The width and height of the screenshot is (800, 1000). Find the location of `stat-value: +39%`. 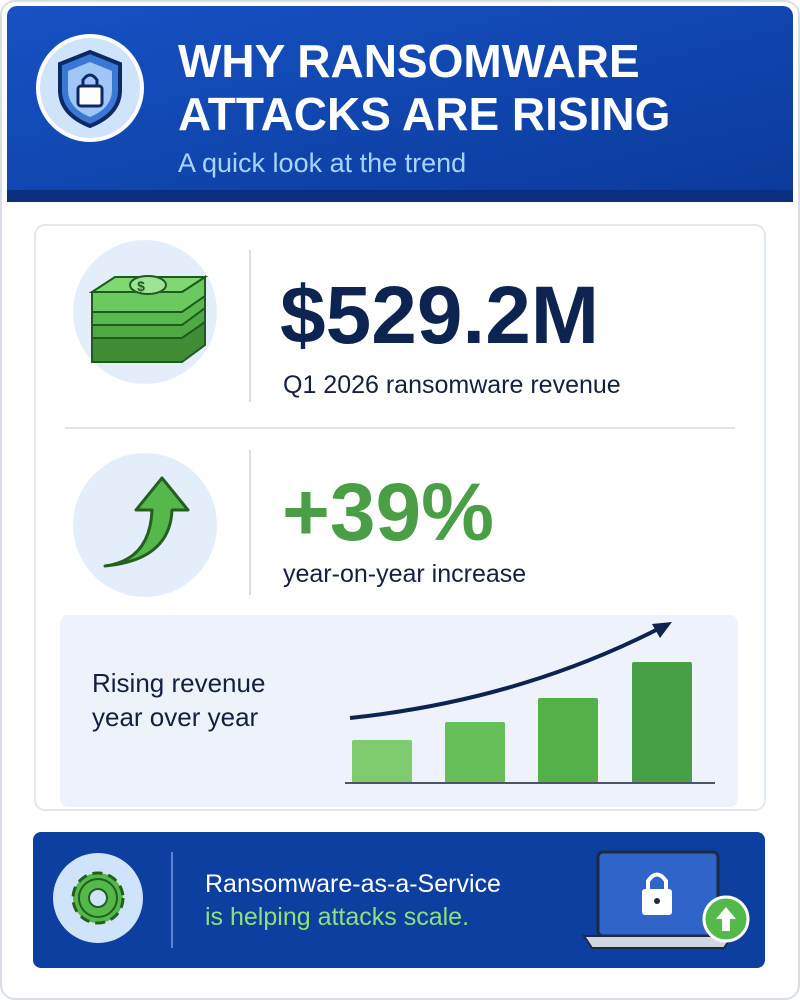

stat-value: +39% is located at coordinates (388, 512).